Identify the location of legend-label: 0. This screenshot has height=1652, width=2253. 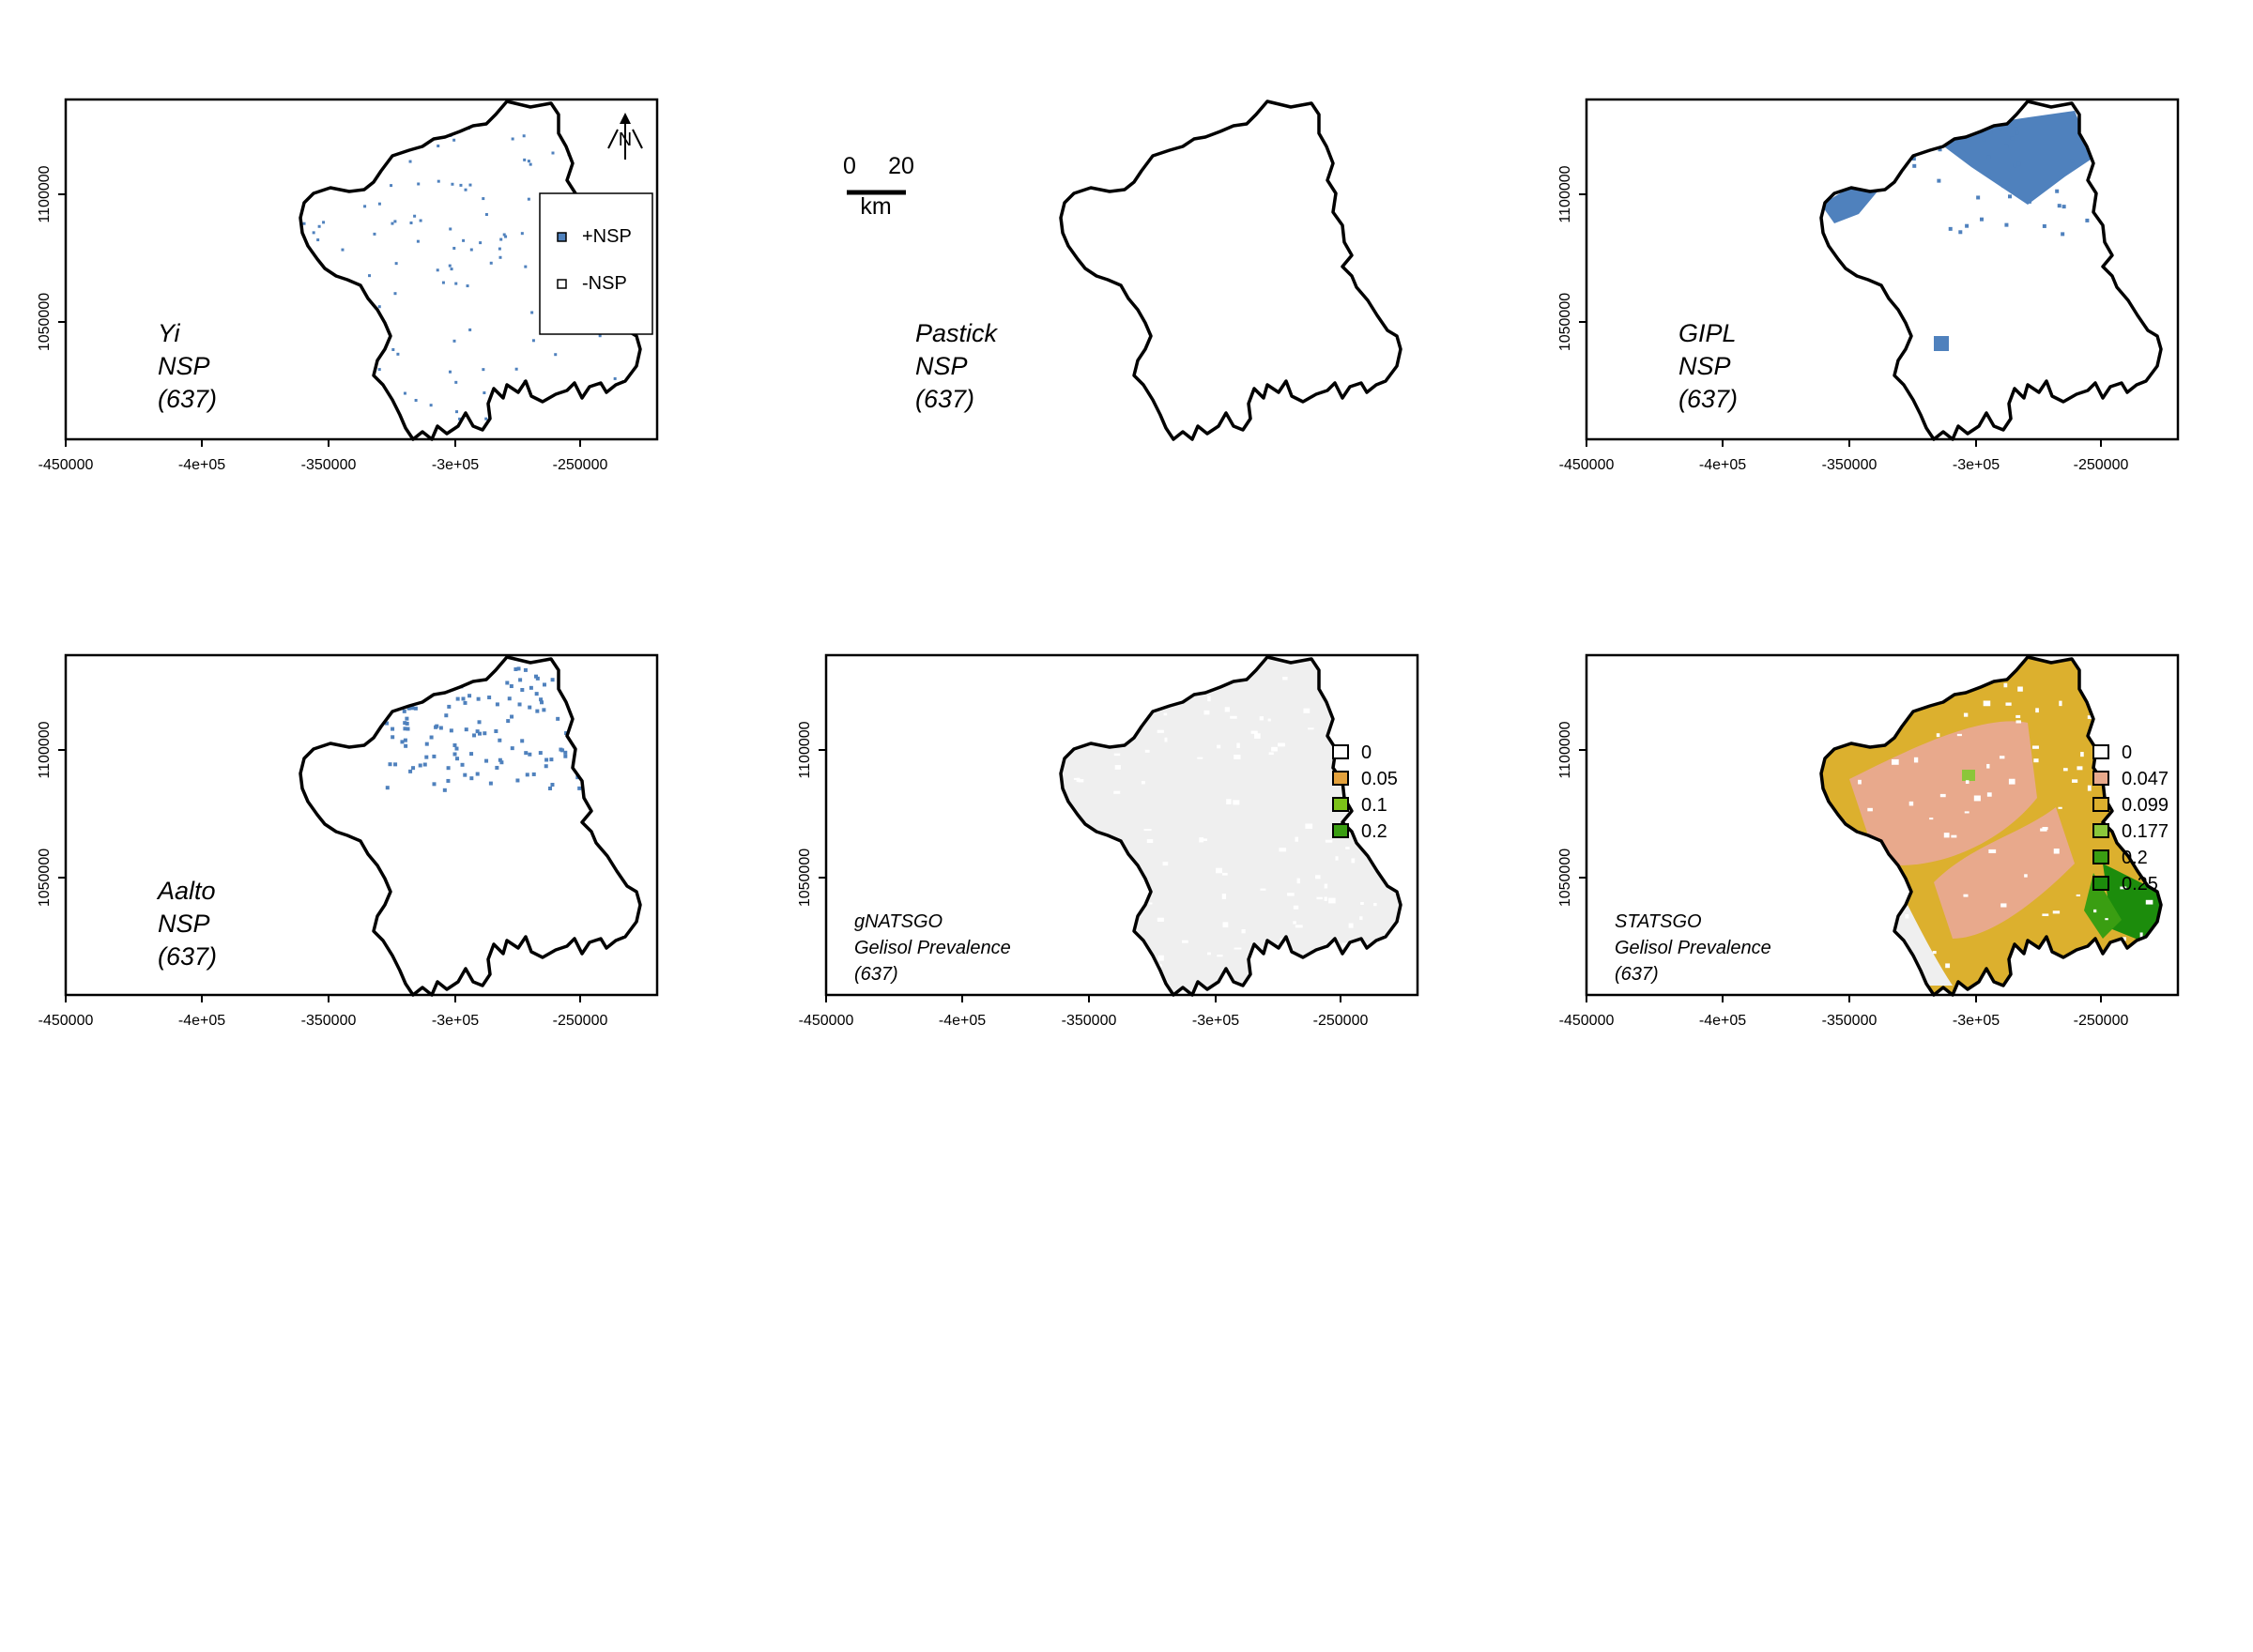
(2127, 752).